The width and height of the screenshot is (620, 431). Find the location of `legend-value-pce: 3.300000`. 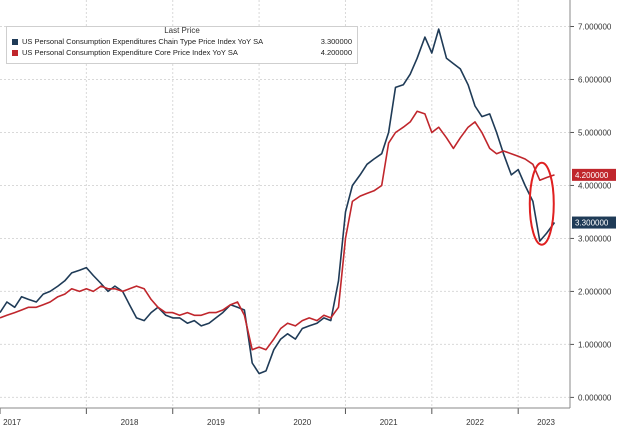

legend-value-pce: 3.300000 is located at coordinates (336, 41).